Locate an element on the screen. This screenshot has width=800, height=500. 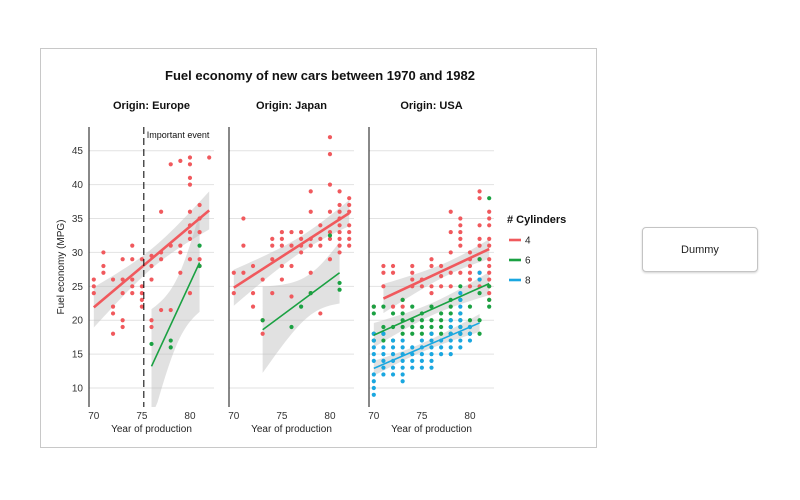
dummy-button: Dummy is located at coordinates (700, 249).